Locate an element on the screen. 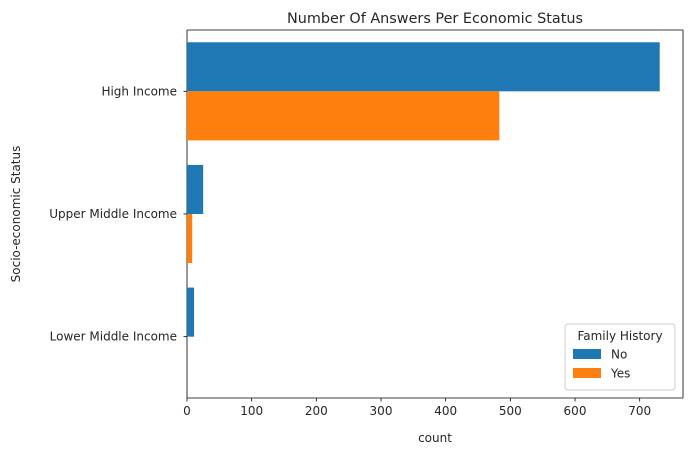  y-axis-label: Socio-economic Status is located at coordinates (16, 214).